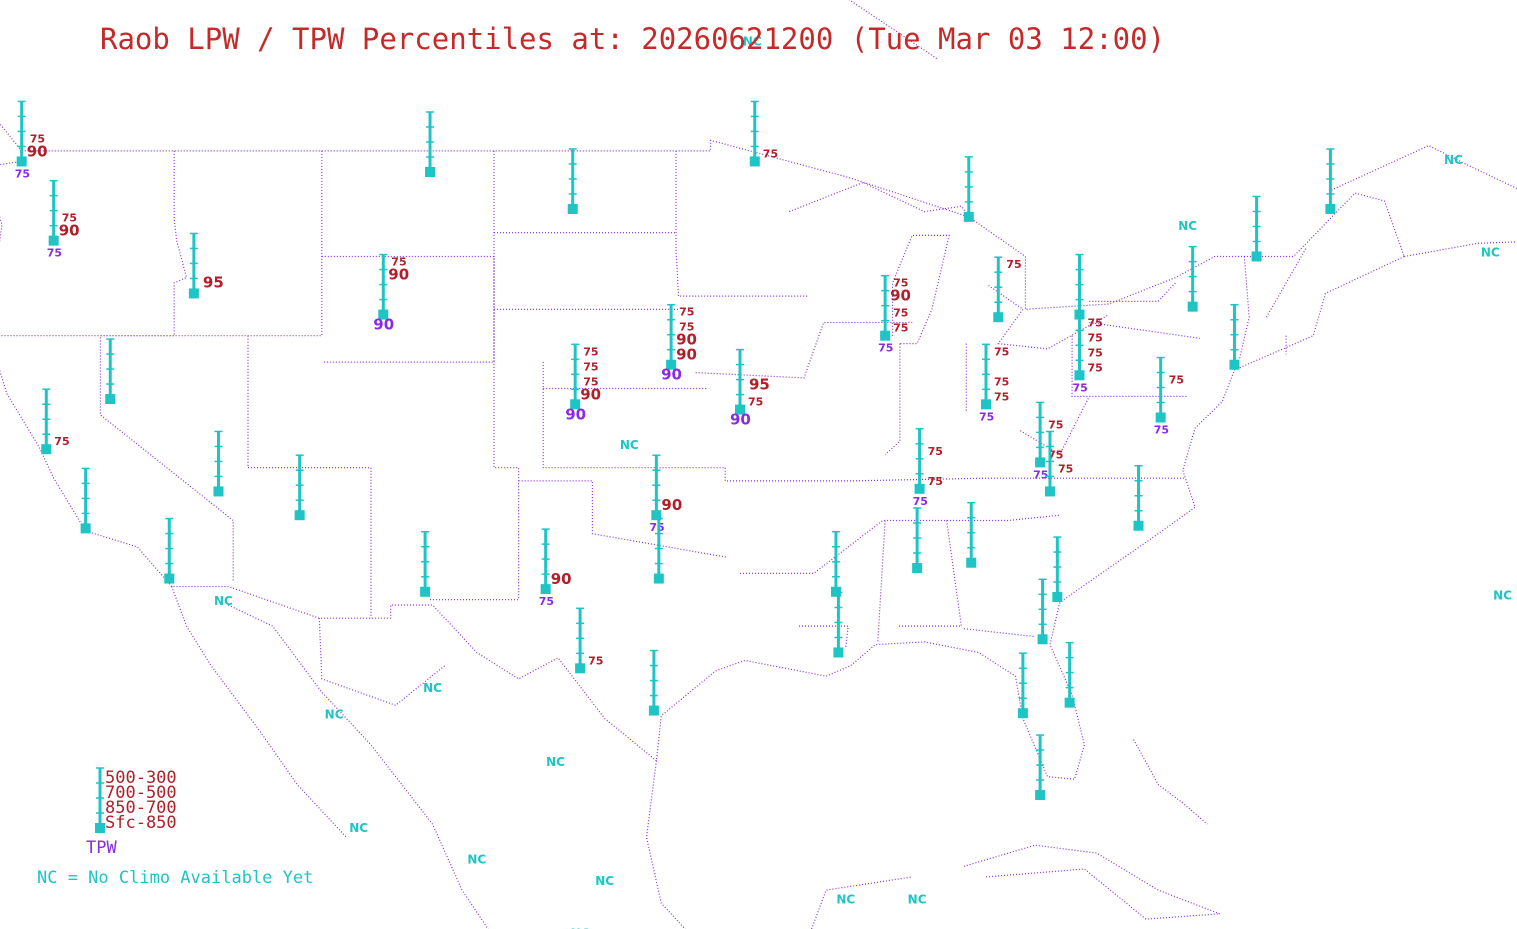  I want to click on legend-layer-sfc-850: Sfc-850, so click(141, 823).